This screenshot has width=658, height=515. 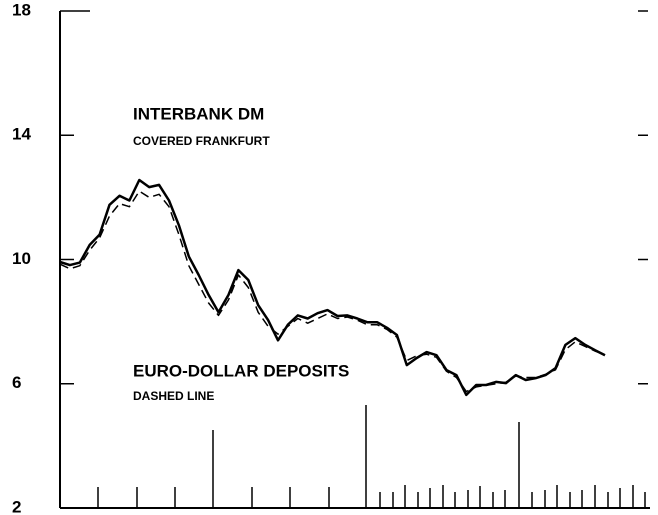 I want to click on annotation: COVERED FRANKFURT, so click(x=201, y=141).